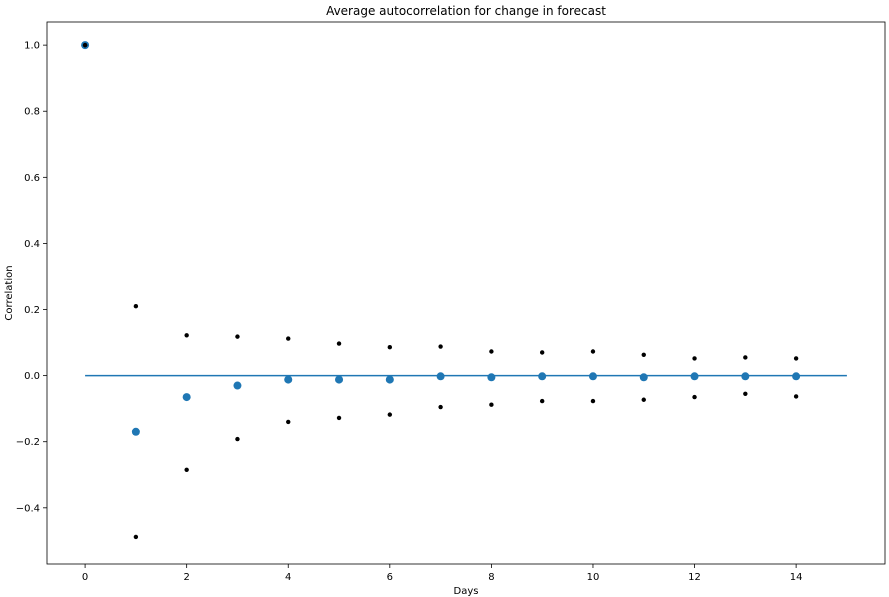 This screenshot has height=597, width=889. What do you see at coordinates (32, 46) in the screenshot?
I see `y-tick-label: 1.0` at bounding box center [32, 46].